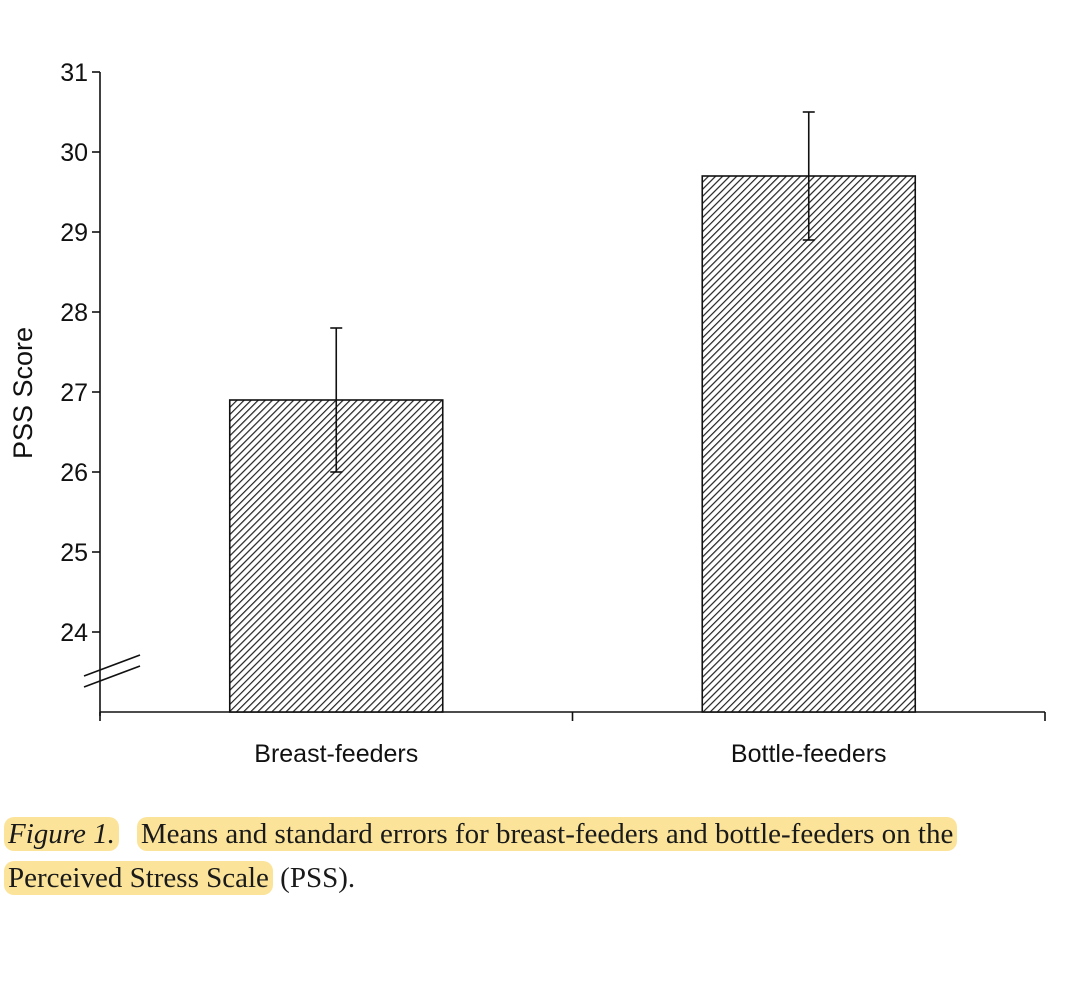 Image resolution: width=1080 pixels, height=1002 pixels. I want to click on figure-label: Figure 1., so click(61, 834).